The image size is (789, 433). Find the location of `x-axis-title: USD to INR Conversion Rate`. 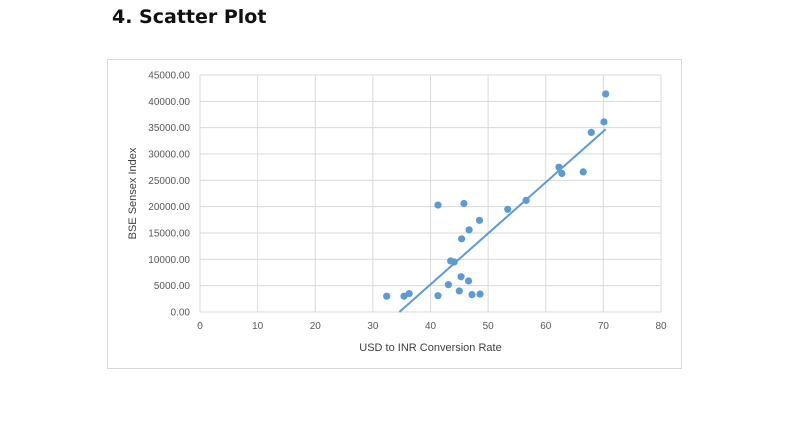

x-axis-title: USD to INR Conversion Rate is located at coordinates (430, 348).